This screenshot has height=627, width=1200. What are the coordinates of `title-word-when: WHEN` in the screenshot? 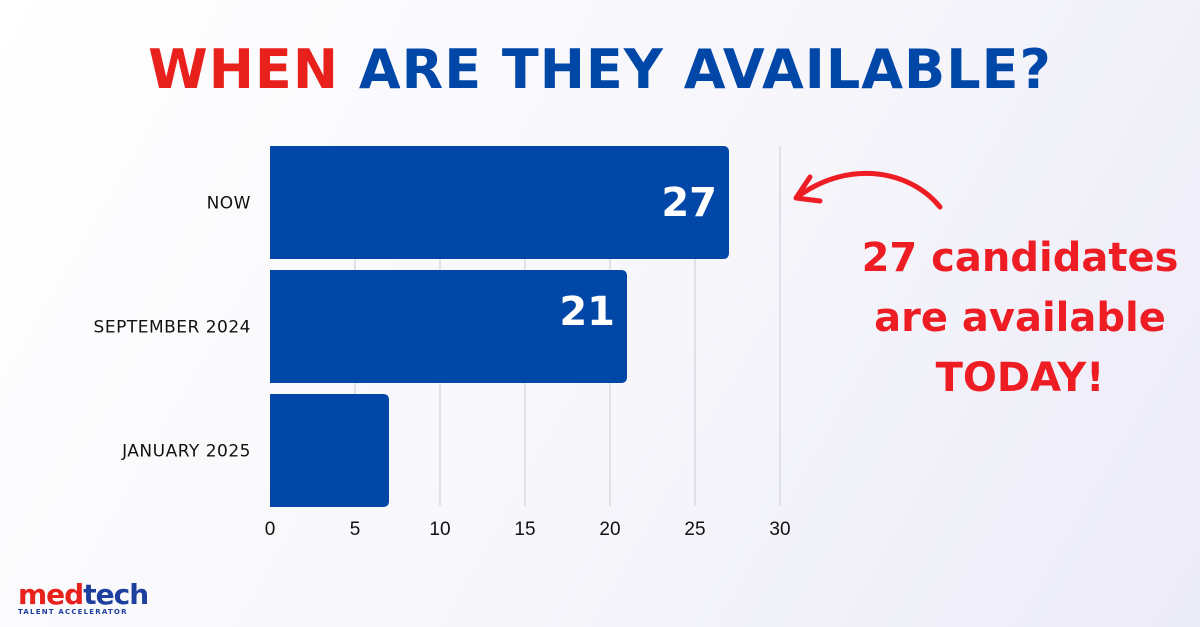 It's located at (244, 69).